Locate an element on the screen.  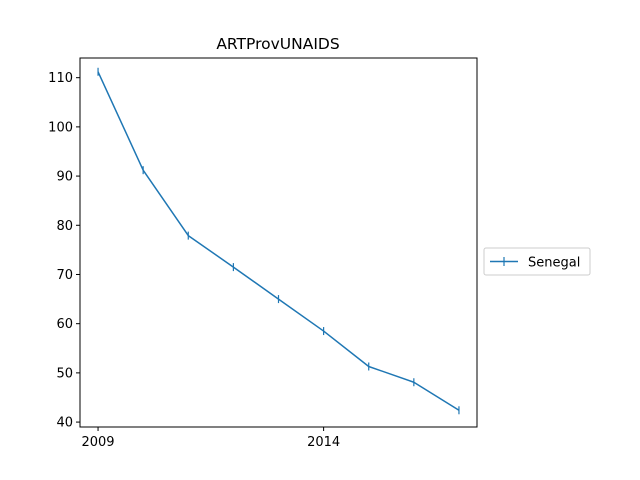
x-tick-label: 2009 is located at coordinates (97, 442).